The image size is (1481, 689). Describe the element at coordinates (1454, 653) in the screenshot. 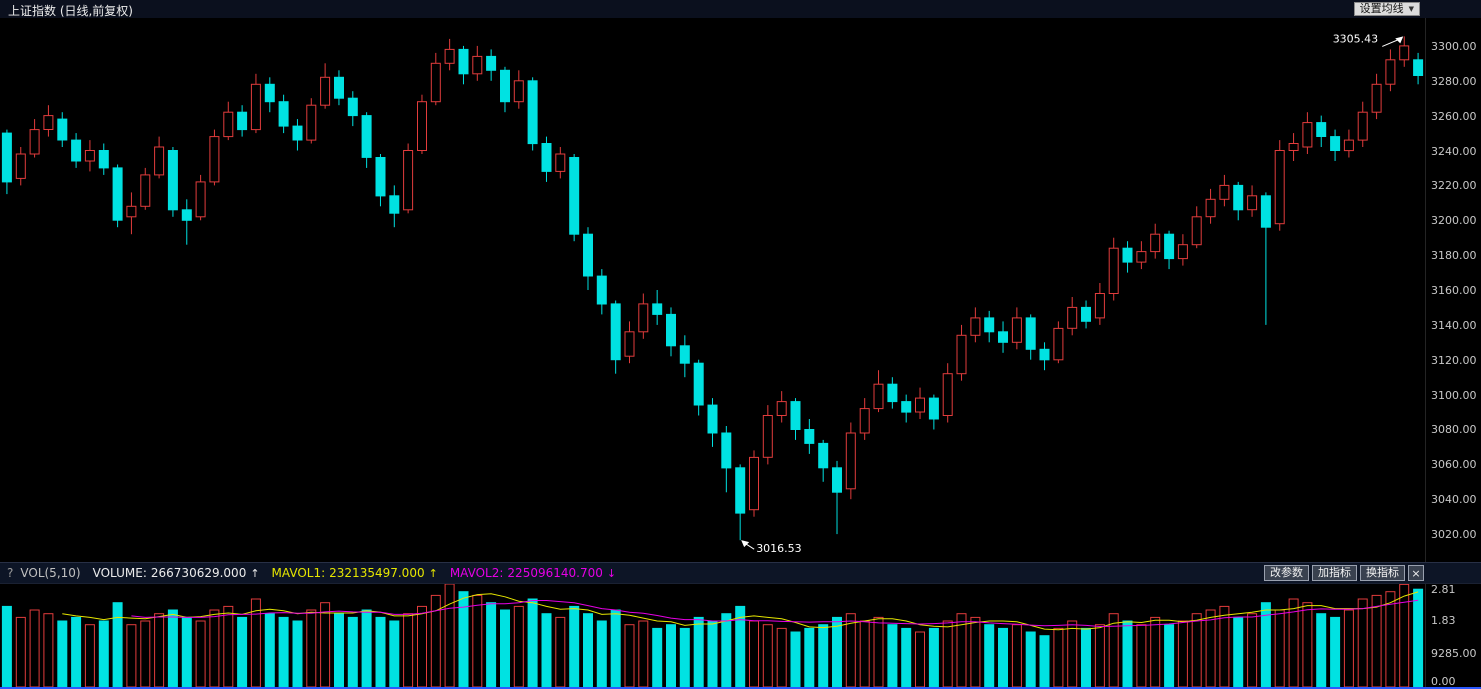

I see `volume-axis-label: 9285.00` at that location.